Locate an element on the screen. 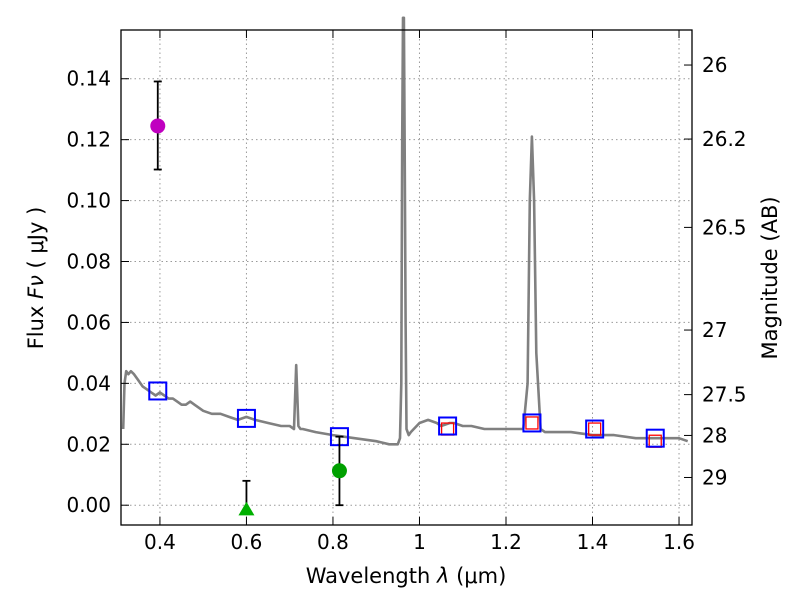  y2-tick-label: 27.5 is located at coordinates (724, 395).